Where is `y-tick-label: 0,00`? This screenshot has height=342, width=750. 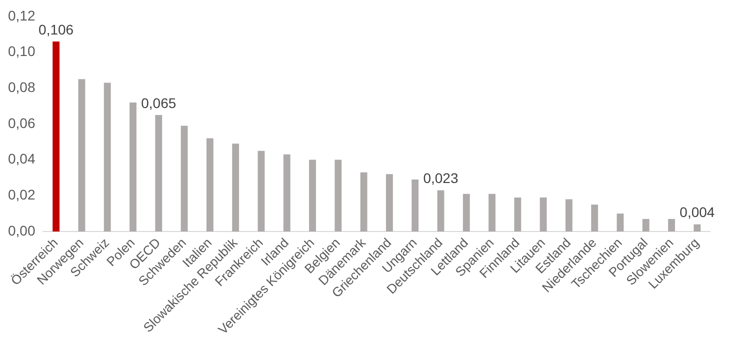
y-tick-label: 0,00 is located at coordinates (22, 230).